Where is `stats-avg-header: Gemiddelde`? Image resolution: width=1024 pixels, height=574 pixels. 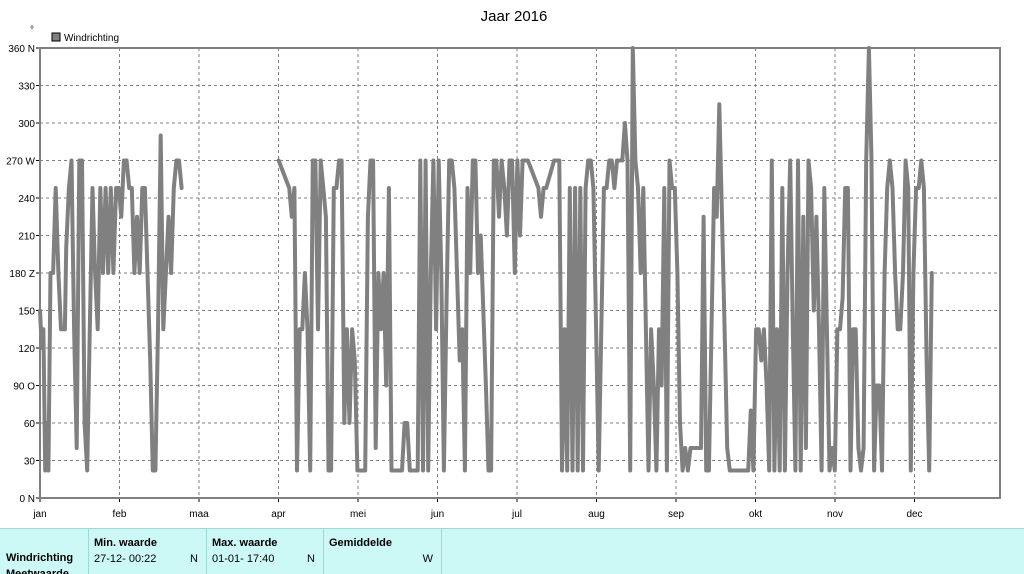
stats-avg-header: Gemiddelde is located at coordinates (360, 543).